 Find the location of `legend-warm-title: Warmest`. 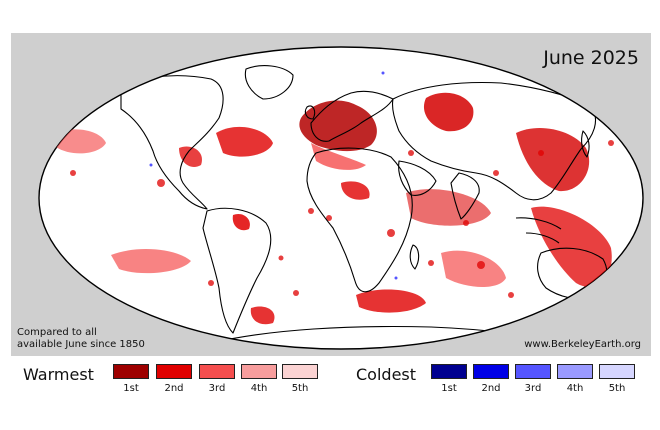

legend-warm-title: Warmest is located at coordinates (58, 374).